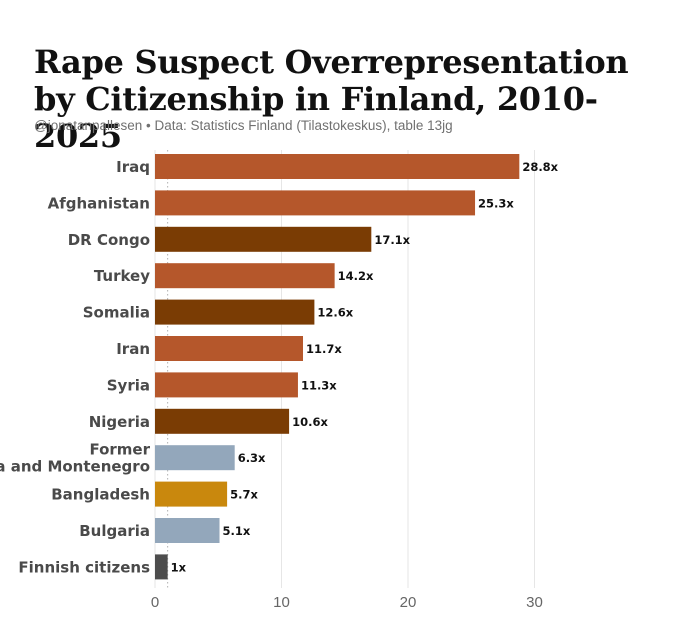 The image size is (680, 618). I want to click on value-label: 10.6x, so click(310, 422).